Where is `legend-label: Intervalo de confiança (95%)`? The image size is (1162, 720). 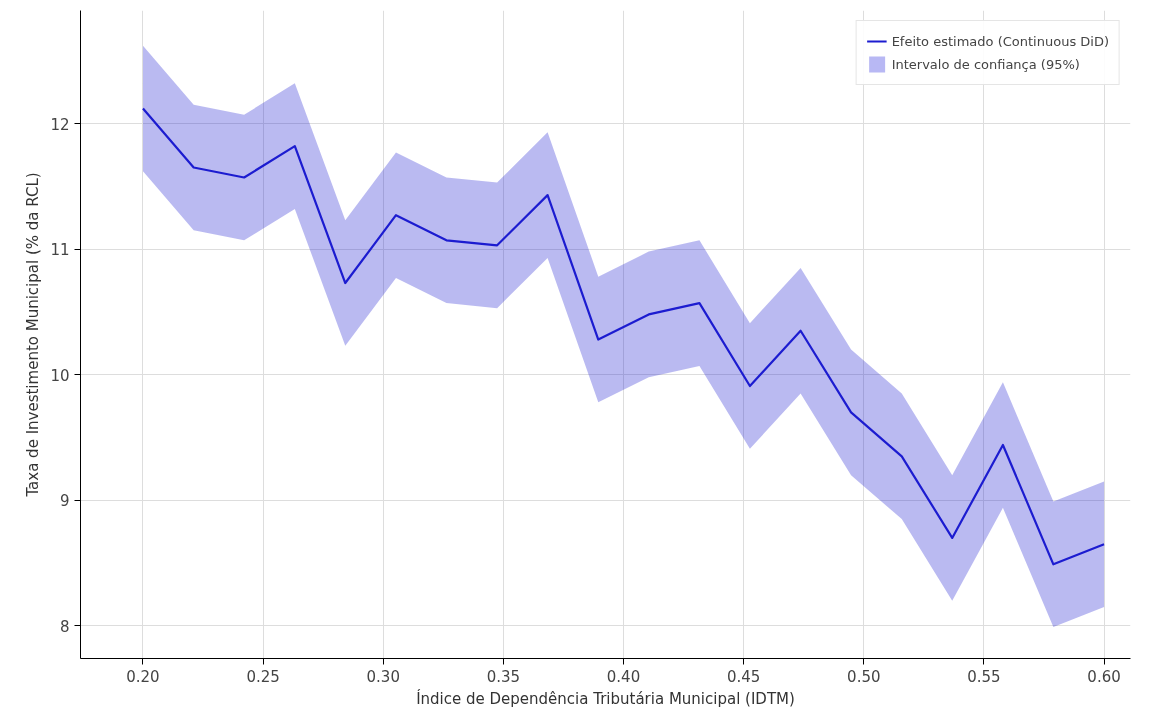
legend-label: Intervalo de confiança (95%) is located at coordinates (985, 64).